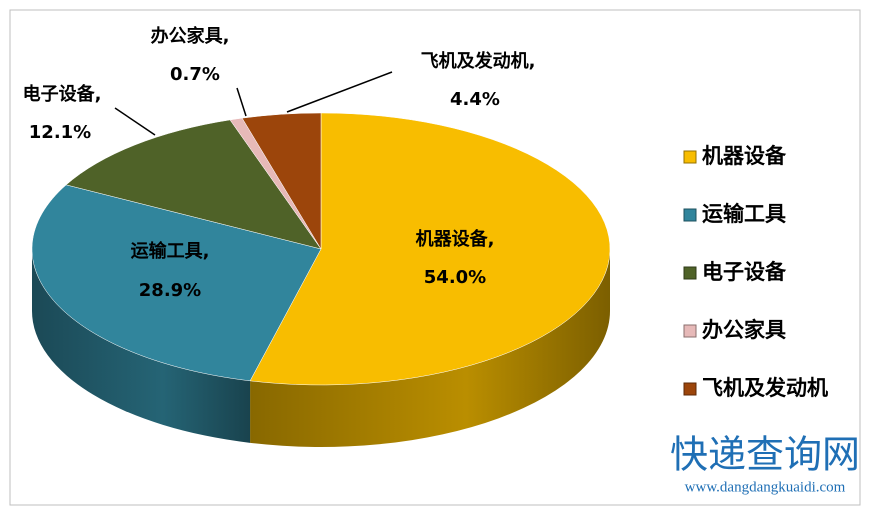 This screenshot has height=515, width=870. What do you see at coordinates (744, 330) in the screenshot?
I see `legend-label: 办公家具` at bounding box center [744, 330].